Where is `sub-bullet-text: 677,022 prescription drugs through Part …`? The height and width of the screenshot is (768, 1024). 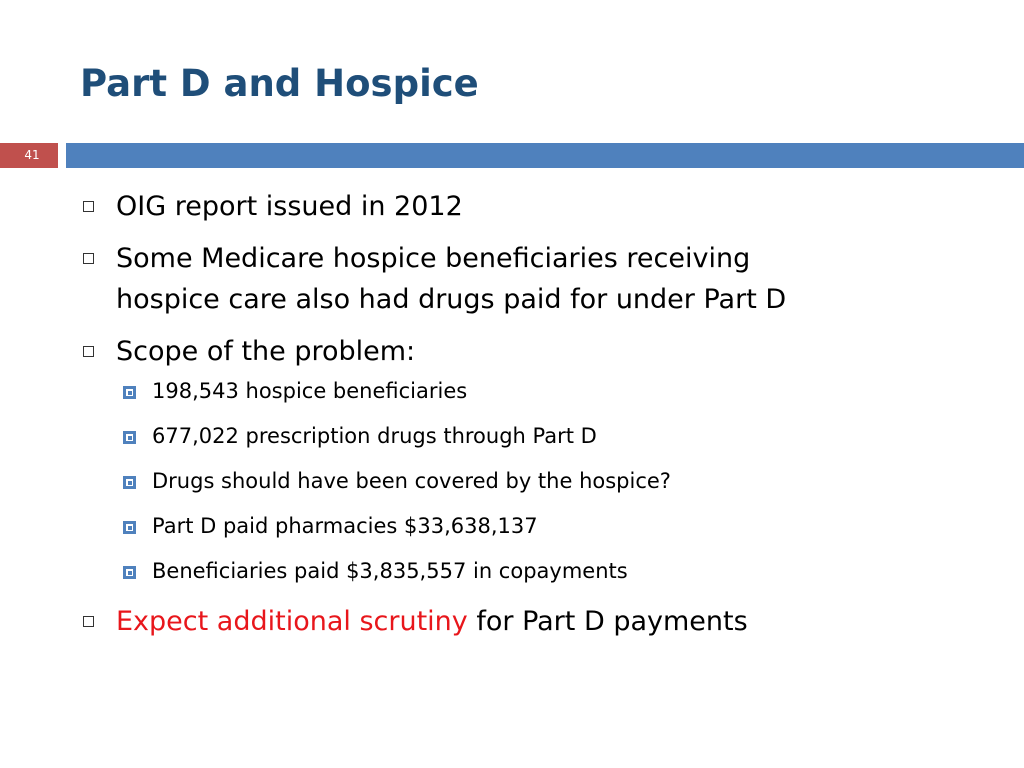
sub-bullet-text: 677,022 prescription drugs through Part … is located at coordinates (374, 436).